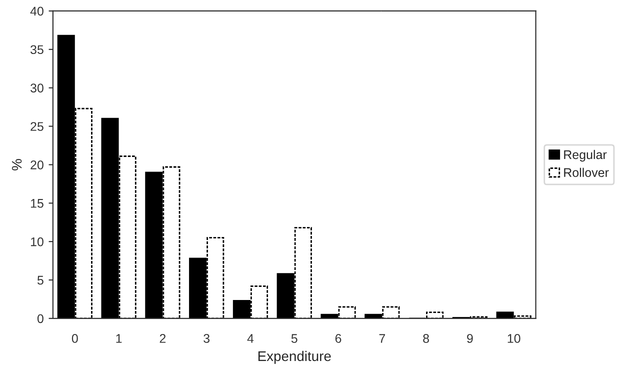 This screenshot has width=623, height=366. Describe the element at coordinates (119, 338) in the screenshot. I see `x-tick-label: 1` at that location.